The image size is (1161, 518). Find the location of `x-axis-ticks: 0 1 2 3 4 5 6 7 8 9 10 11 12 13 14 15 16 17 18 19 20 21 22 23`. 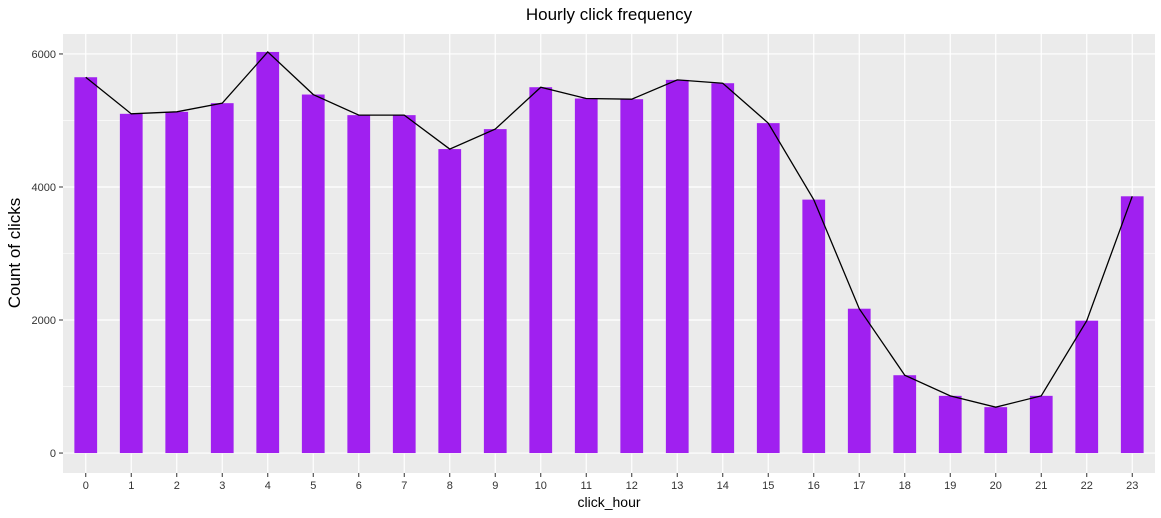

x-axis-ticks: 0 1 2 3 4 5 6 7 8 9 10 11 12 13 14 15 16 17 18 19 20 21 22 23 is located at coordinates (610, 482).